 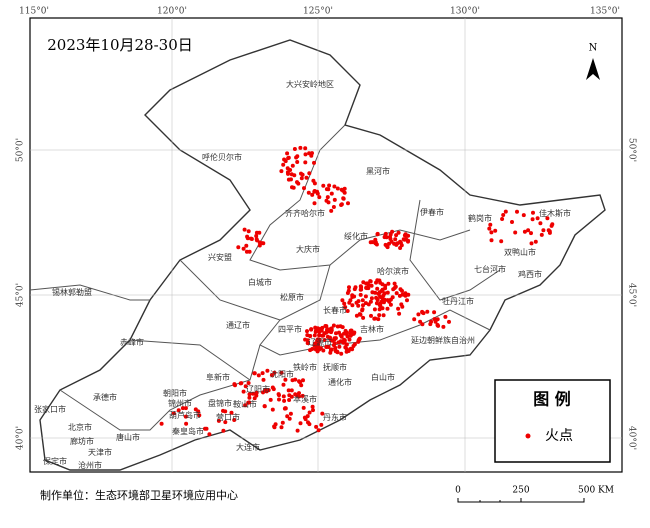 I want to click on region-label: 黑河市, so click(x=378, y=171).